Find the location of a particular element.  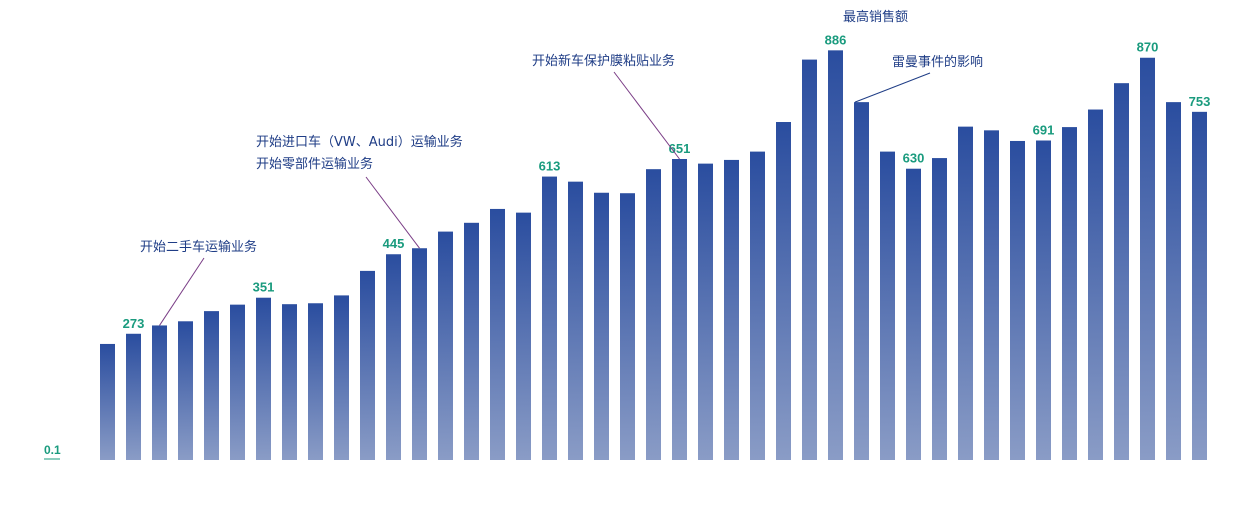

annotation-0: 开始二手车运输业务 is located at coordinates (198, 282).